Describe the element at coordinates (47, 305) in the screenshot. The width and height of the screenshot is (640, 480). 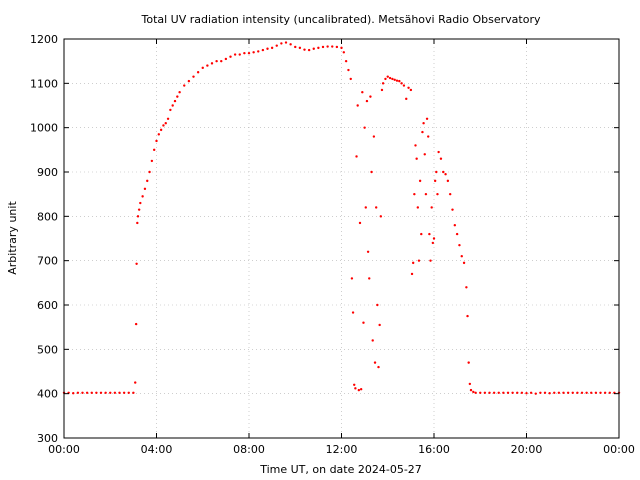
I see `y-tick-label: 600` at that location.